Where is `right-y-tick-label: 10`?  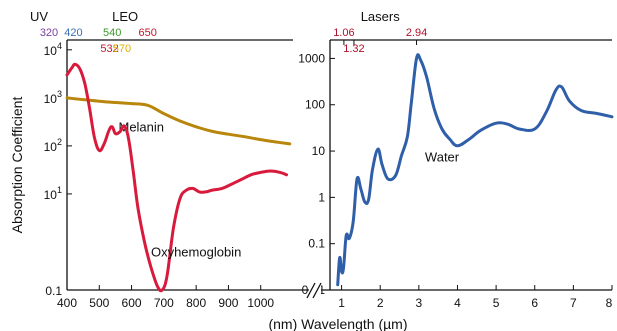
right-y-tick-label: 10 is located at coordinates (319, 151).